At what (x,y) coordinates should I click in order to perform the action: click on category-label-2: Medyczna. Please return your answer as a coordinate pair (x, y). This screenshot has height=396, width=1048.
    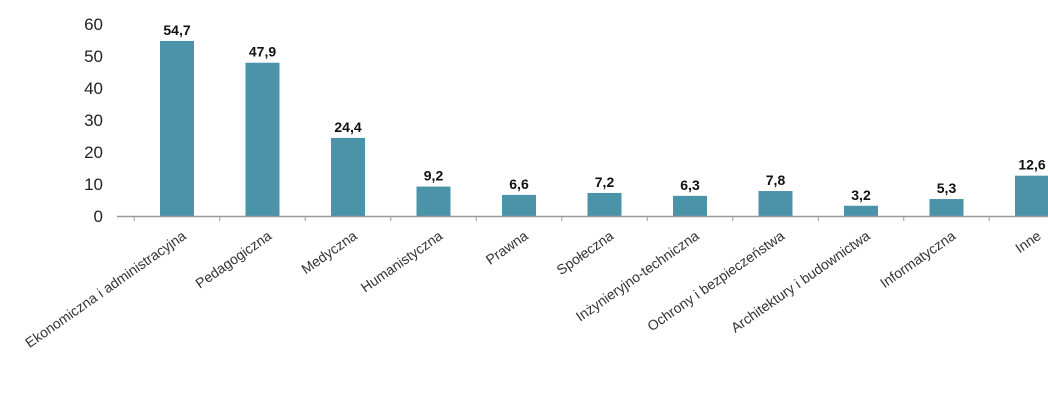
    Looking at the image, I should click on (329, 252).